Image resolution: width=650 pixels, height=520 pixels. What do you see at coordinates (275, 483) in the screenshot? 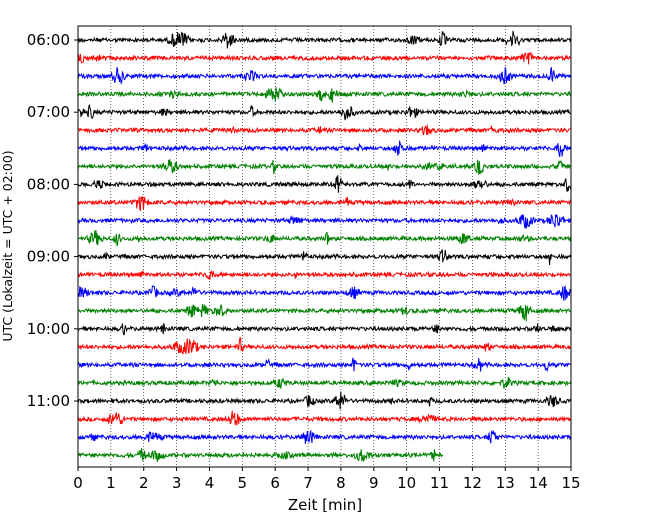
I see `x-tick-label: 6` at bounding box center [275, 483].